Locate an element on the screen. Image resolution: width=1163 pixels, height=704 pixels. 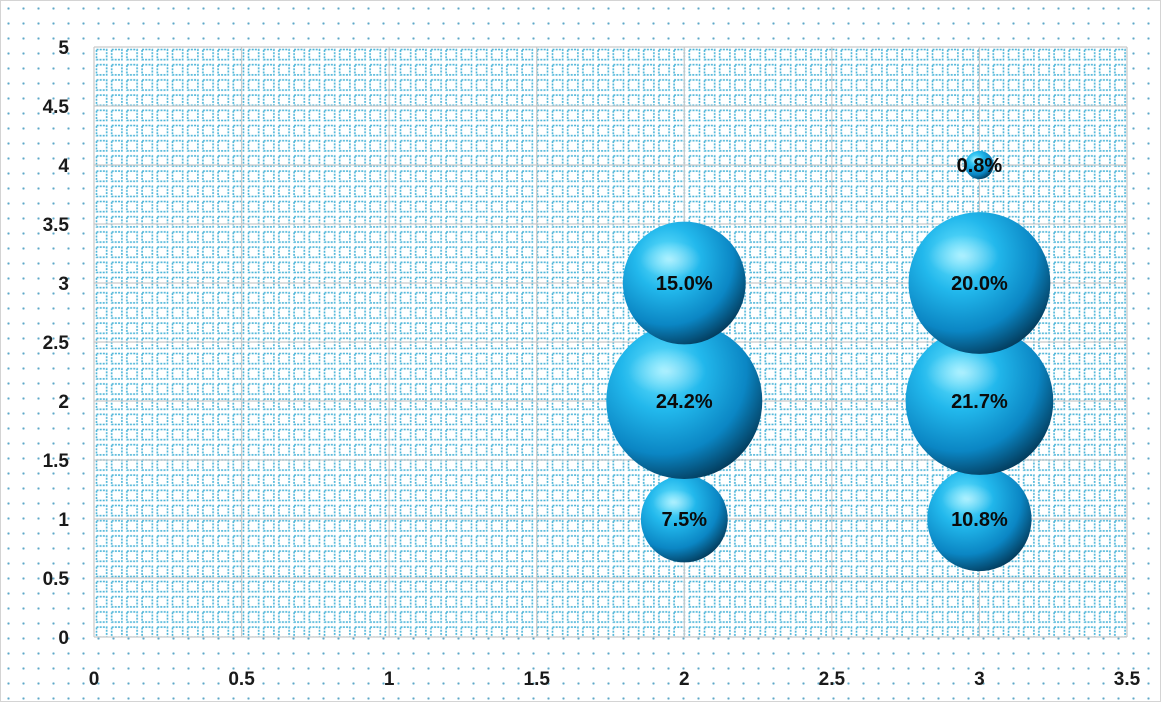
bubble-data-label: 20.0% is located at coordinates (979, 284).